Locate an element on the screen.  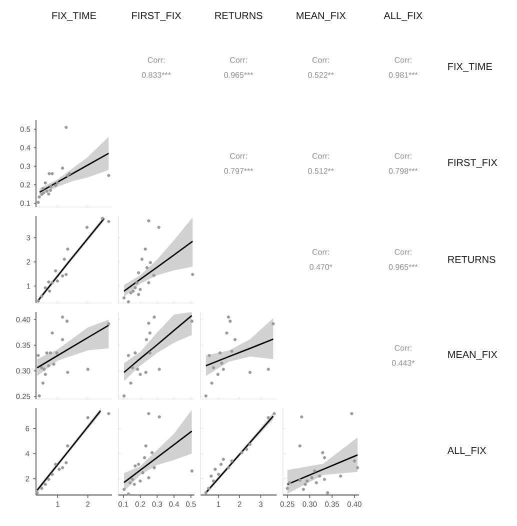
text: FIX_TIME is located at coordinates (470, 67).